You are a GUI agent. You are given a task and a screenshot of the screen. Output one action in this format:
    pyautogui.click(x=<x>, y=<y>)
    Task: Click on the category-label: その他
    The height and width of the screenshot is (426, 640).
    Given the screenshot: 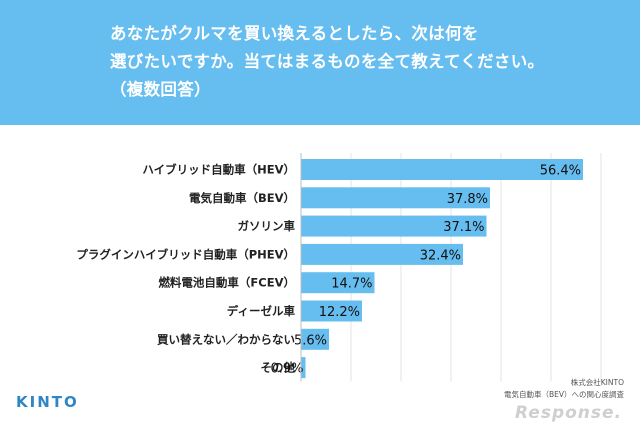 What is the action you would take?
    pyautogui.click(x=278, y=368)
    